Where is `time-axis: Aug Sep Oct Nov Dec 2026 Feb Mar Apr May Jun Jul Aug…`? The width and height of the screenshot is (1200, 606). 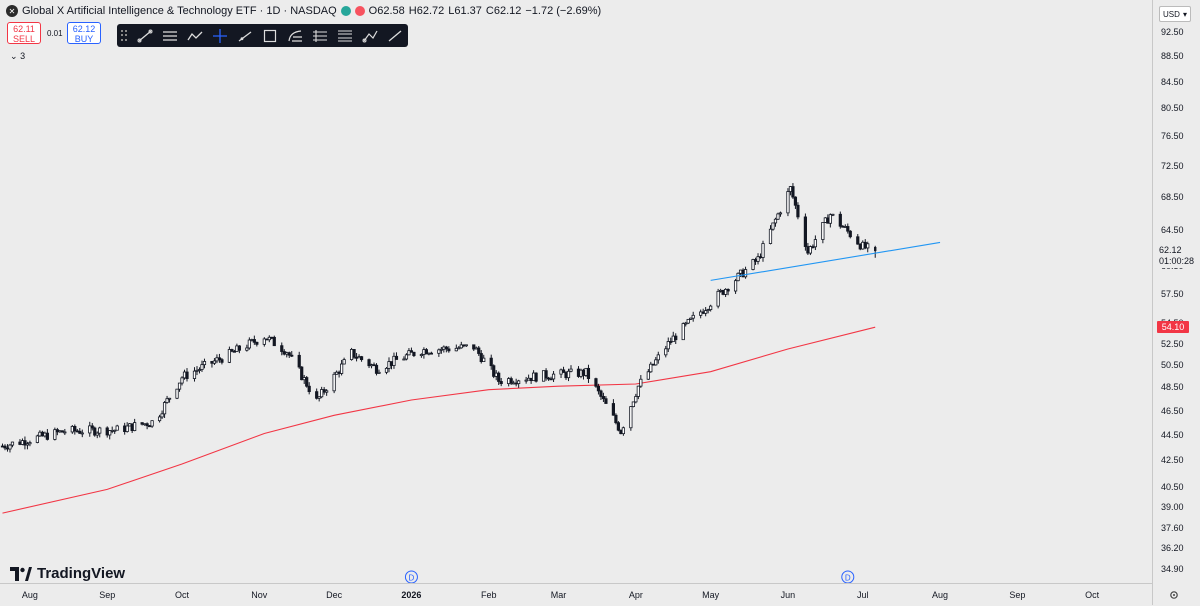
time-axis: Aug Sep Oct Nov Dec 2026 Feb Mar Apr May Jun Jul Aug… is located at coordinates (576, 594).